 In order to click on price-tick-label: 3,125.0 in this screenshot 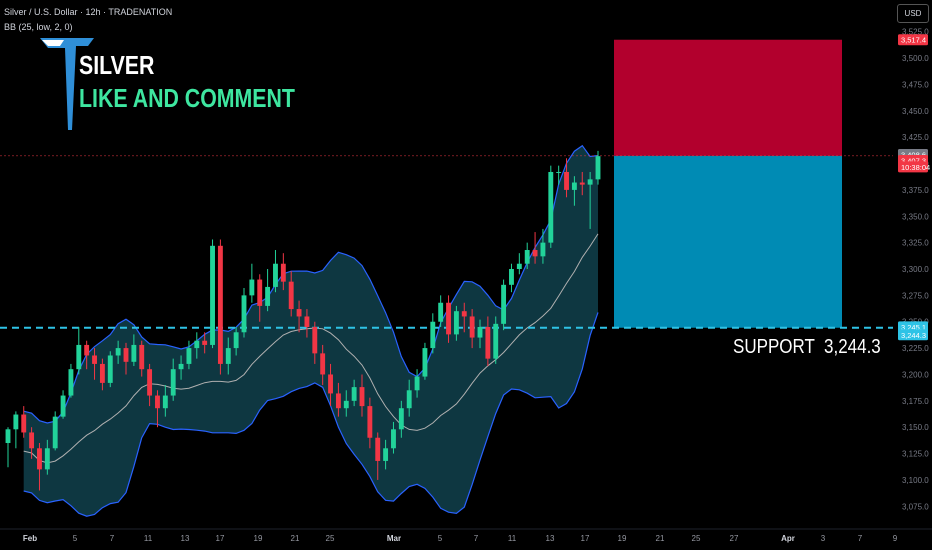, I will do `click(915, 454)`.